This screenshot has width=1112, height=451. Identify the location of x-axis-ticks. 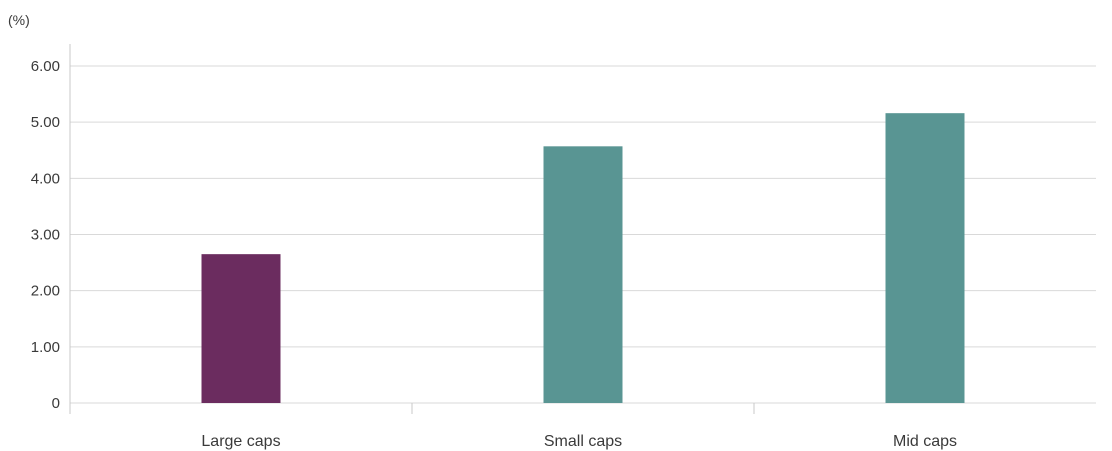
(412, 408).